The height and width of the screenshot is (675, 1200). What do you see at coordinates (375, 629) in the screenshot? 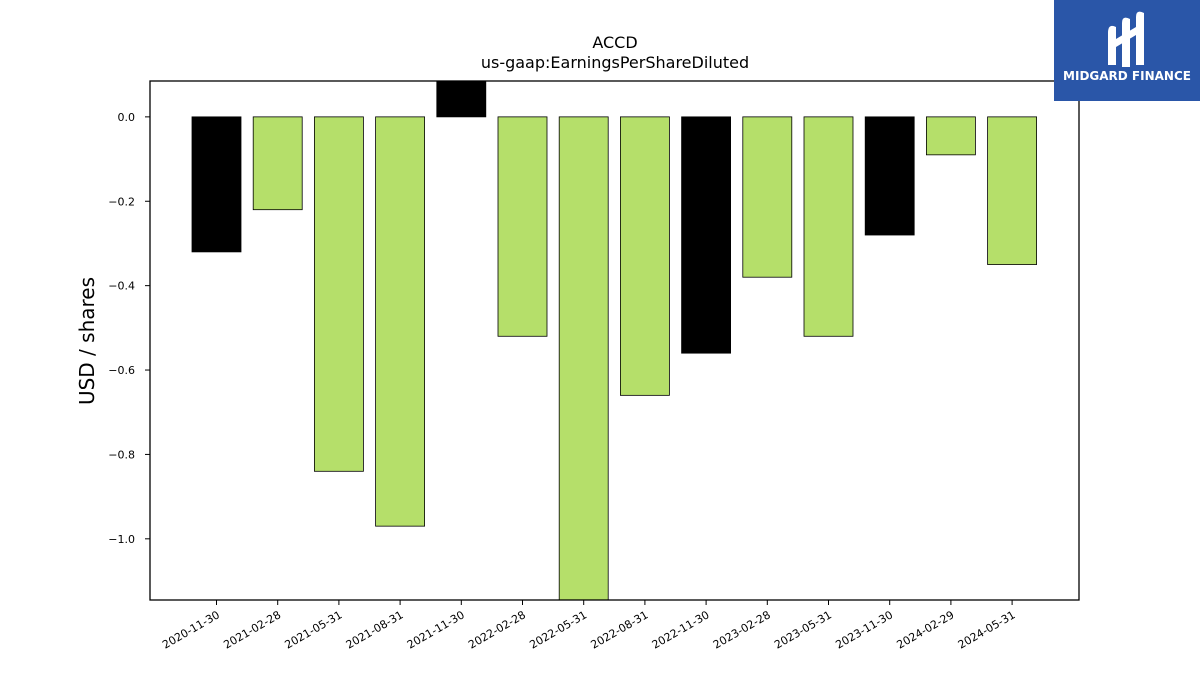
I see `x-tick-label: 2021-08-31` at bounding box center [375, 629].